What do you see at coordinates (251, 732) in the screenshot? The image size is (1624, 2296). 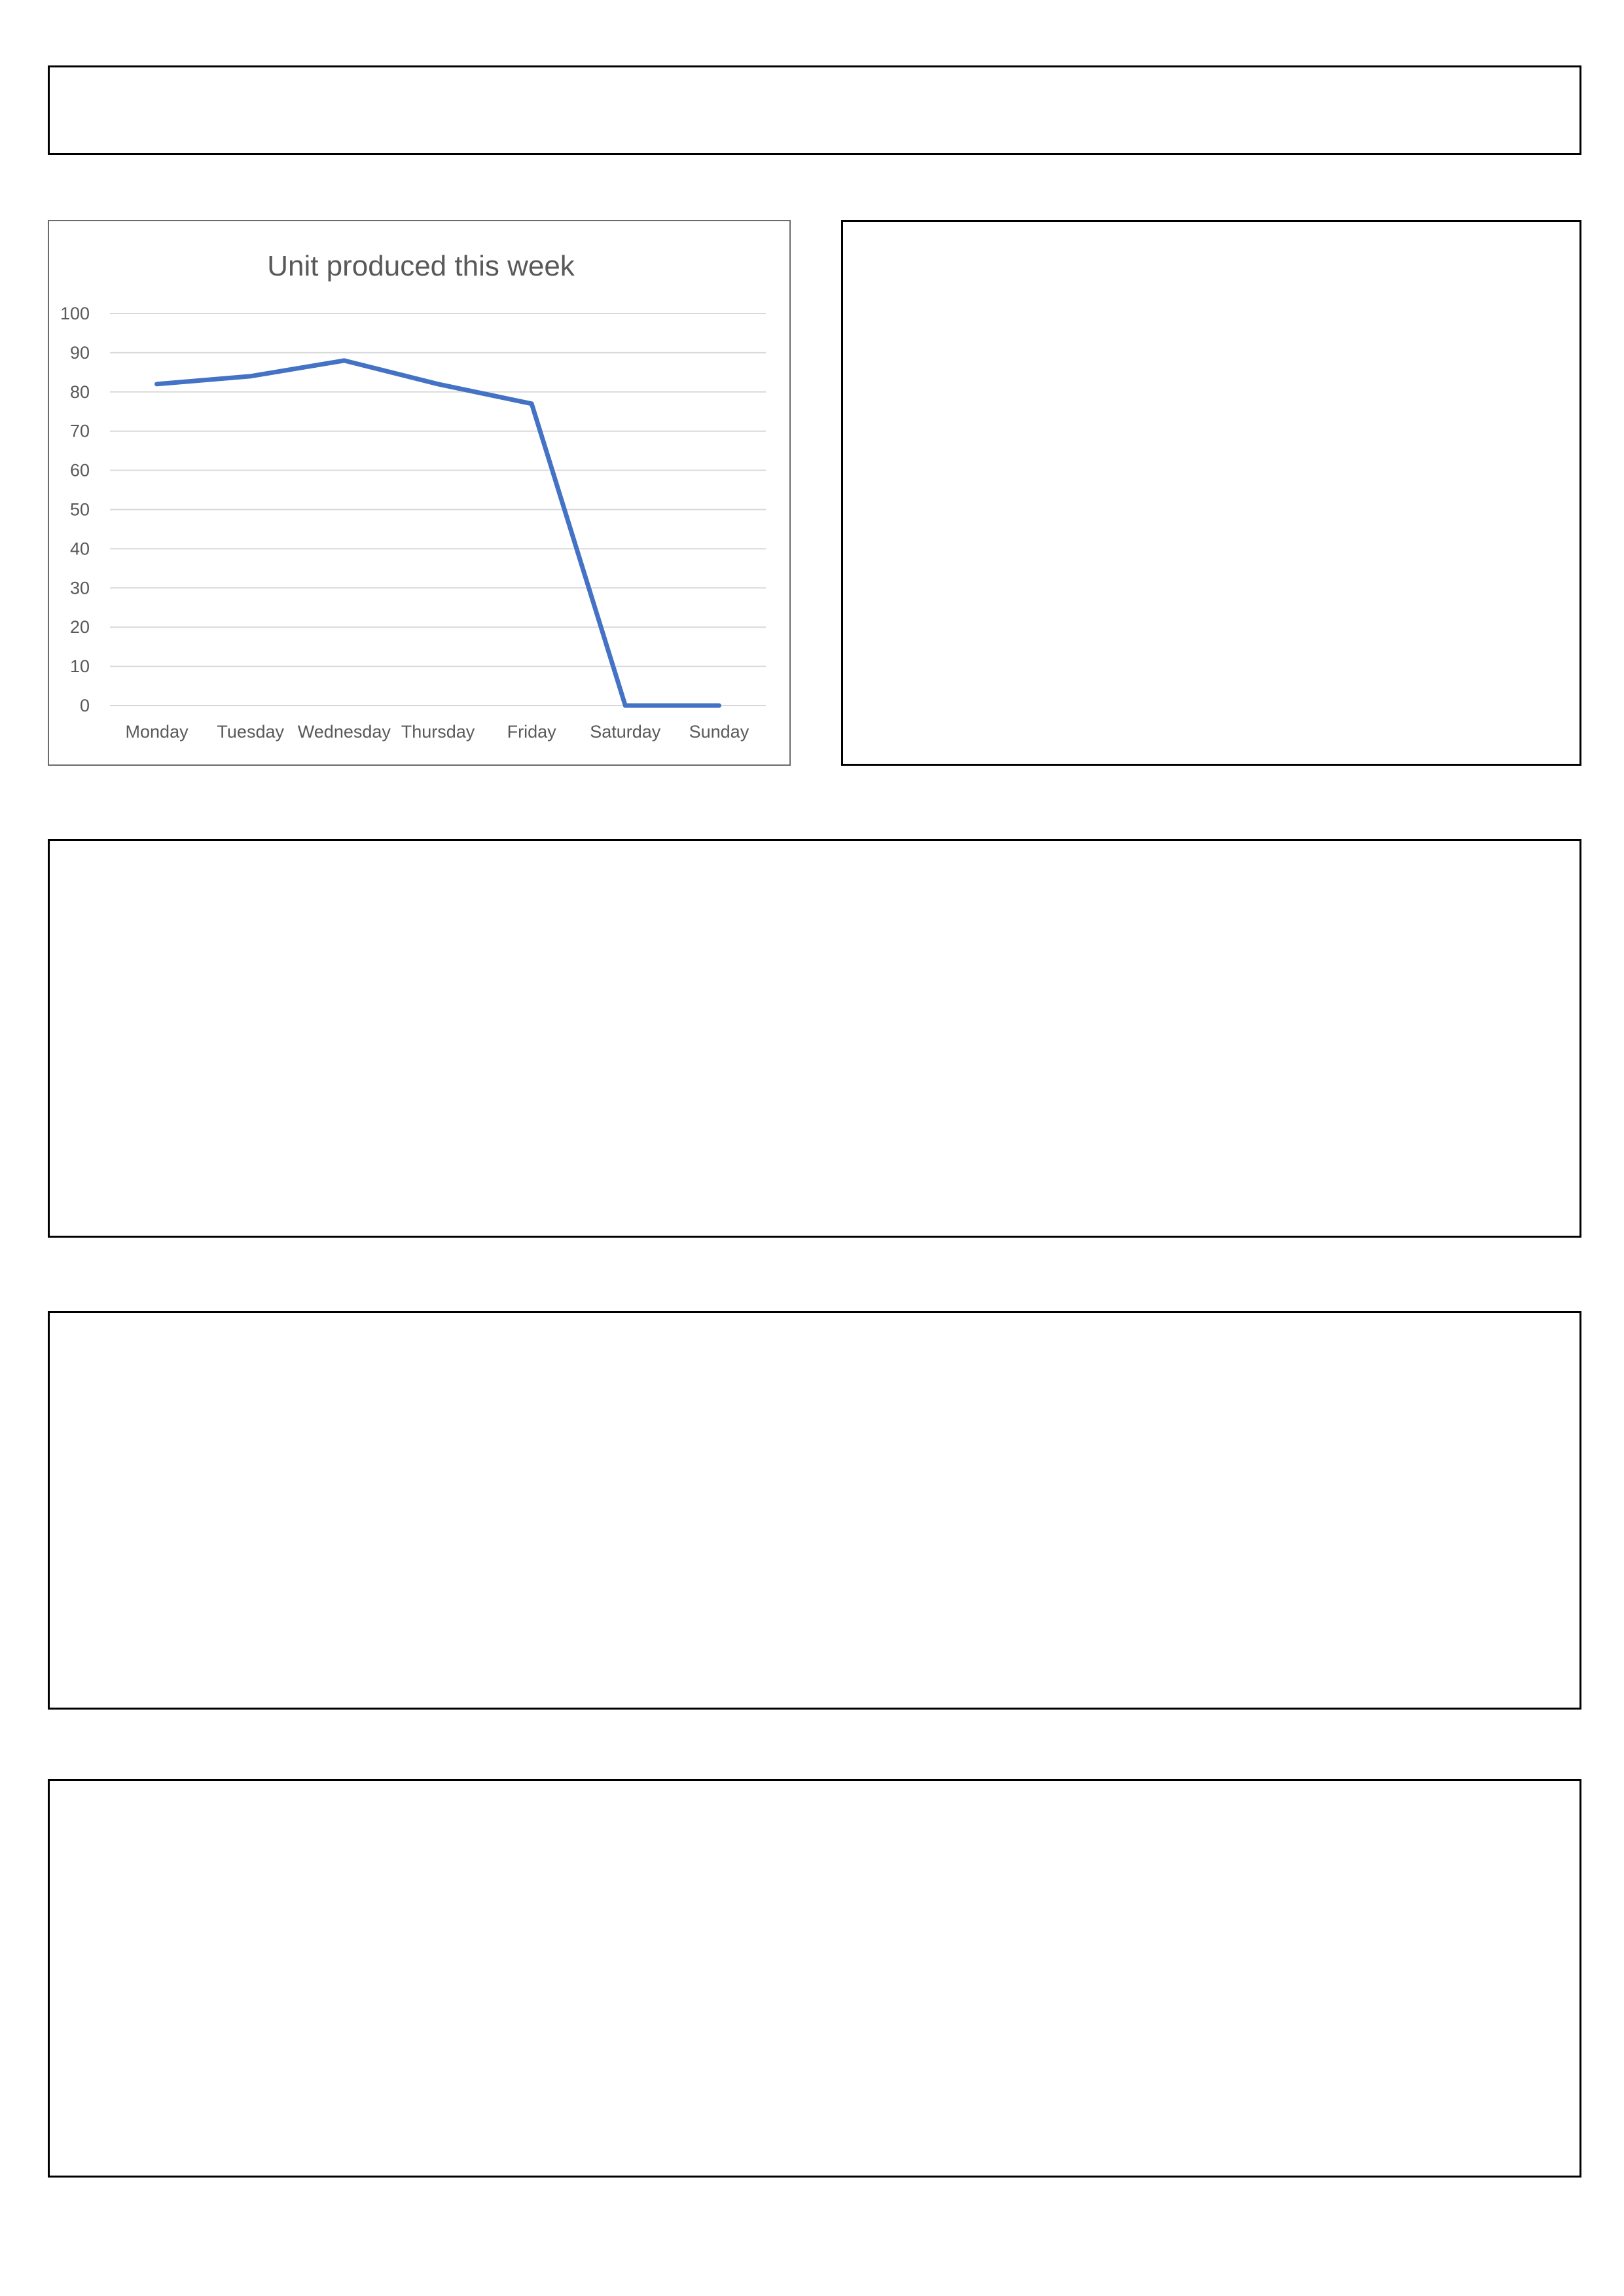 I see `x-tick-label: Tuesday` at bounding box center [251, 732].